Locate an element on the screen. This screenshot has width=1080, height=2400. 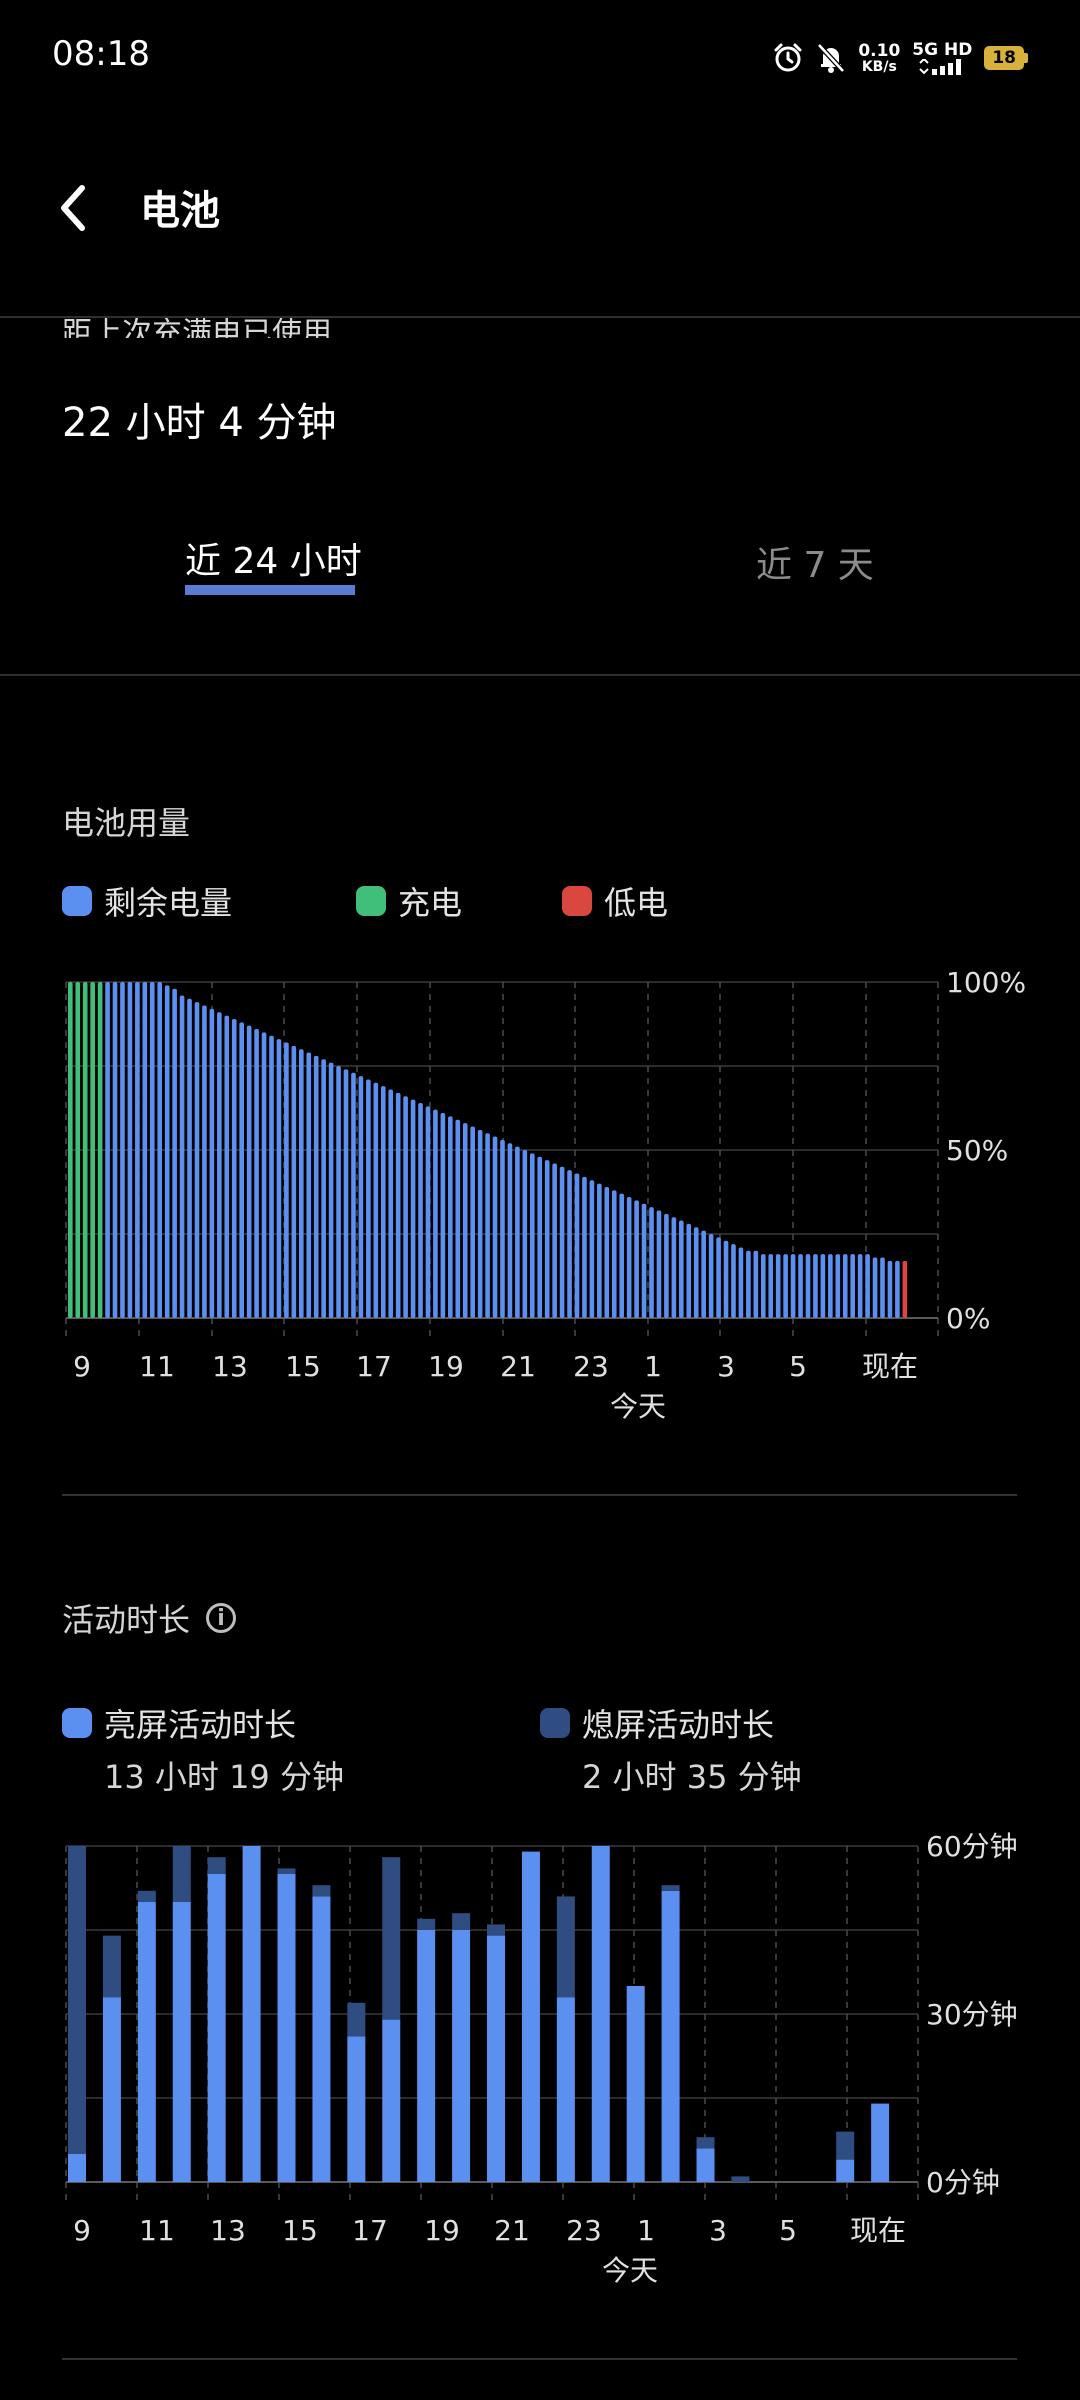
net-speed-value: 0.10 is located at coordinates (879, 50).